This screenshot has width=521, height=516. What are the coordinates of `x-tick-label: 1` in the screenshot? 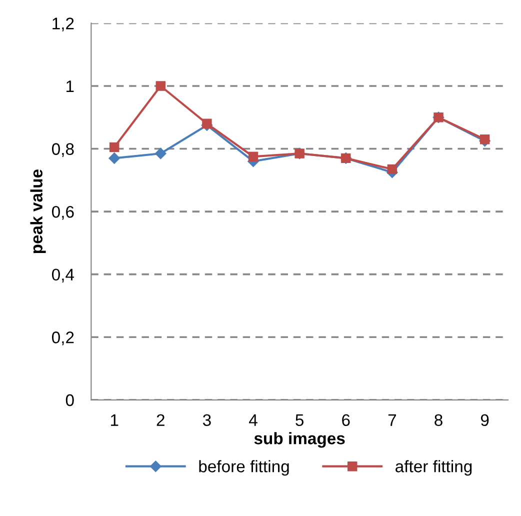 It's located at (114, 420).